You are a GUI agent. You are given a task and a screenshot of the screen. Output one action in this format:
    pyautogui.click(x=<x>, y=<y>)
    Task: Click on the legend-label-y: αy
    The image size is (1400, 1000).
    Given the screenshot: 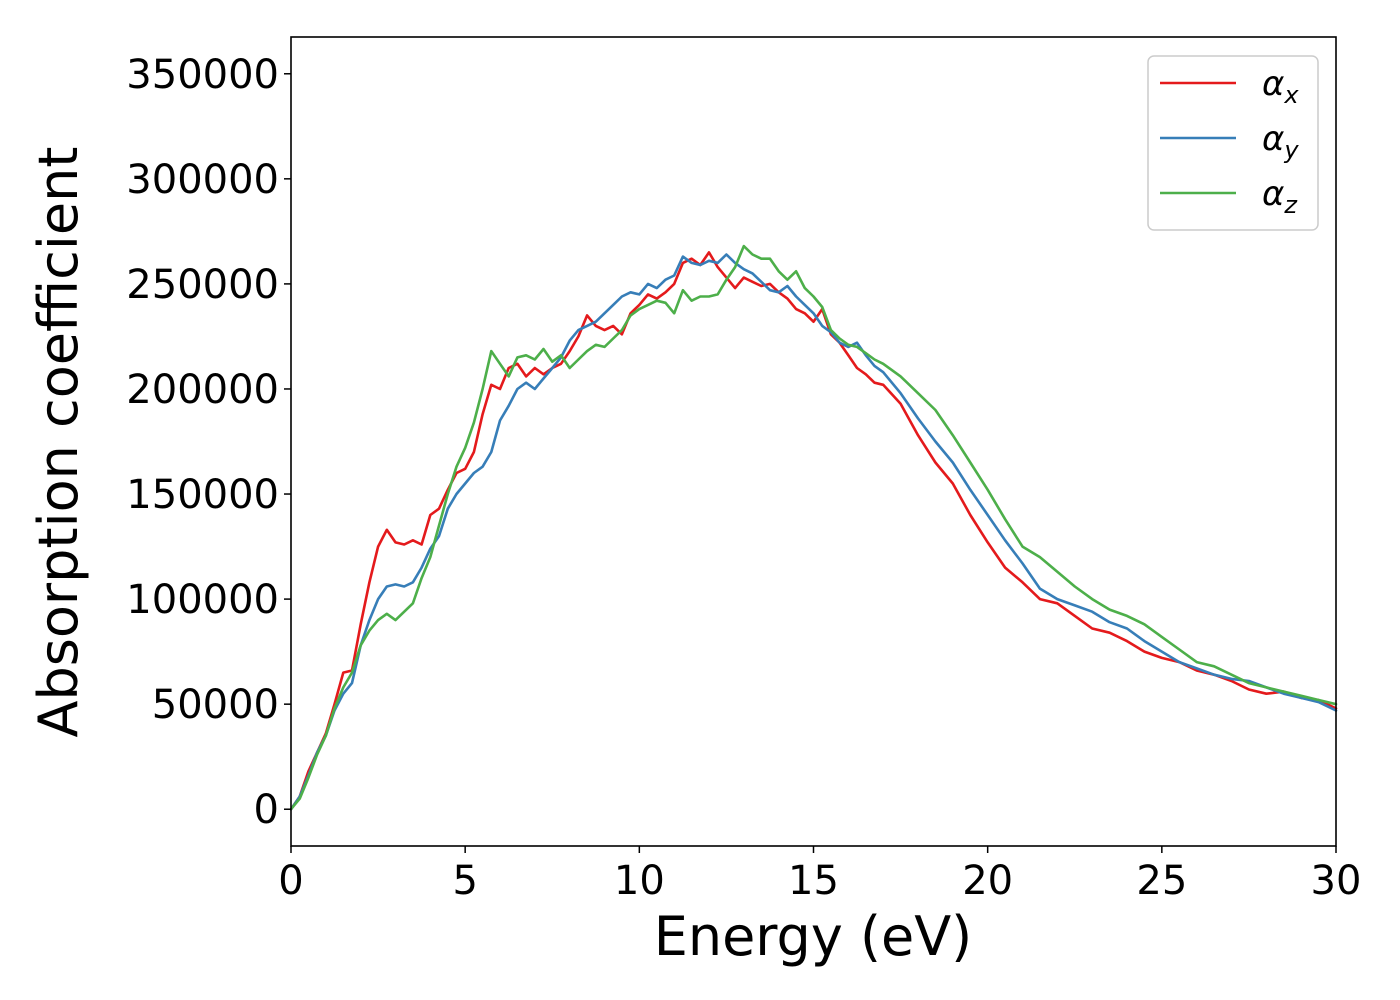 What is the action you would take?
    pyautogui.click(x=1280, y=141)
    